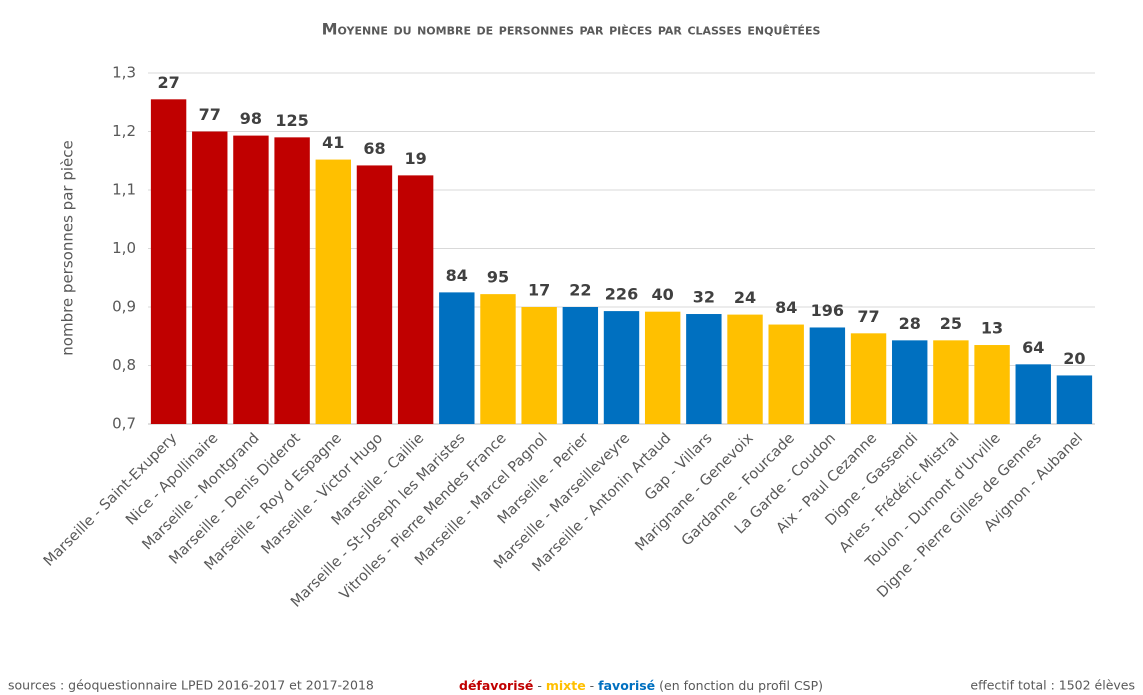 The height and width of the screenshot is (695, 1143). What do you see at coordinates (1033, 347) in the screenshot?
I see `count-label: 64` at bounding box center [1033, 347].